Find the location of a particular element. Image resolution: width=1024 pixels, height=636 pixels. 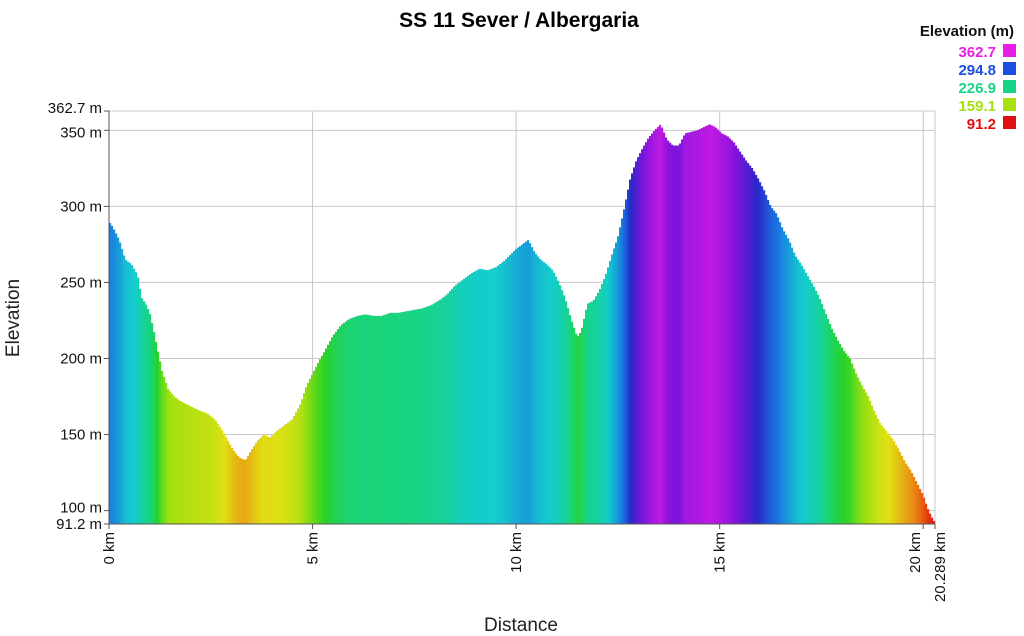

x-tick-label: 0 km is located at coordinates (109, 548).